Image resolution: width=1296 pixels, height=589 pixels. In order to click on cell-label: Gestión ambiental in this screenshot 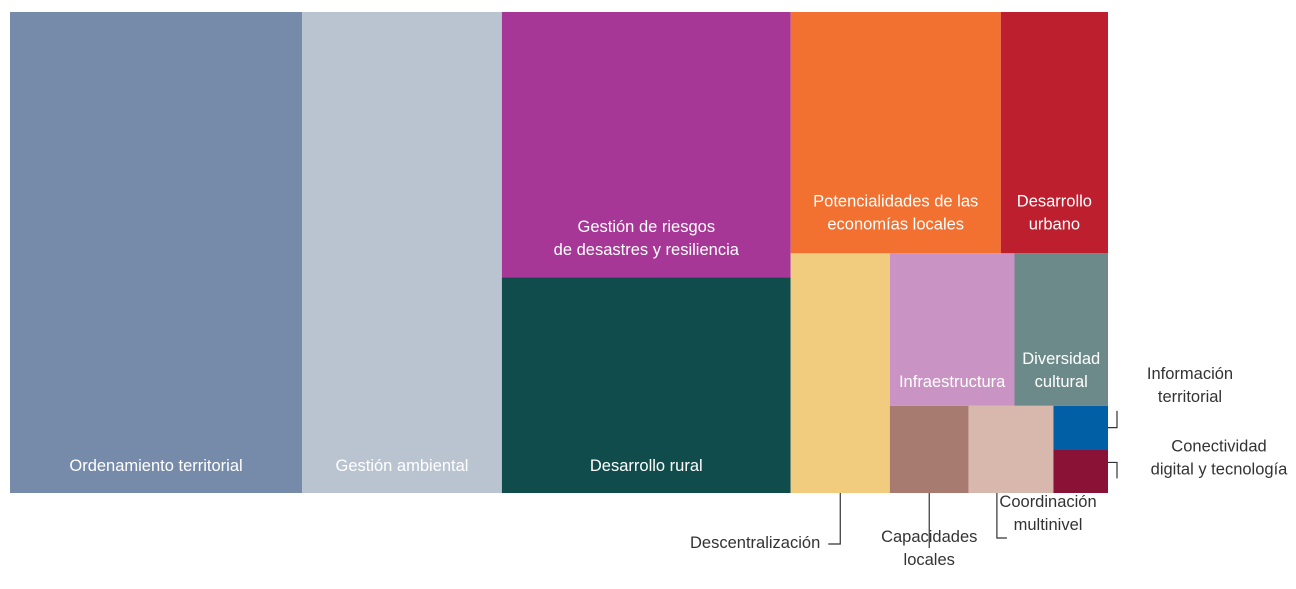, I will do `click(401, 466)`.